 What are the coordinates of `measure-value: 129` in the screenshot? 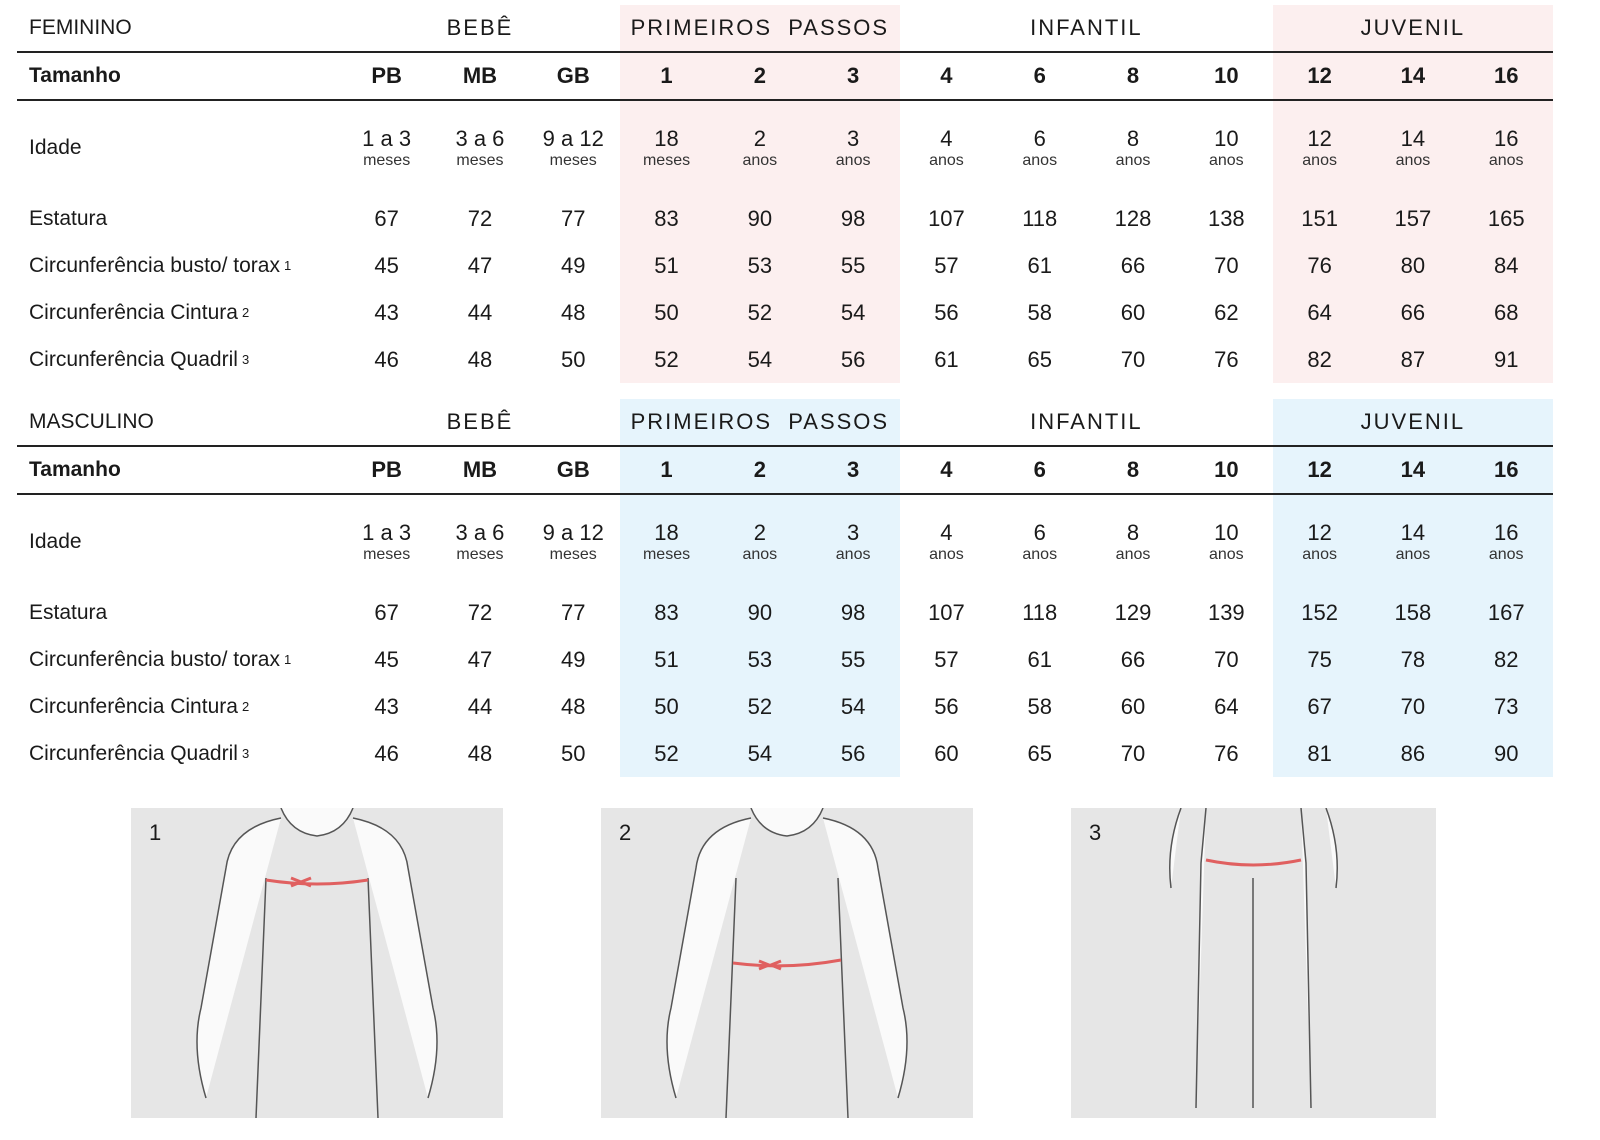 It's located at (1133, 612).